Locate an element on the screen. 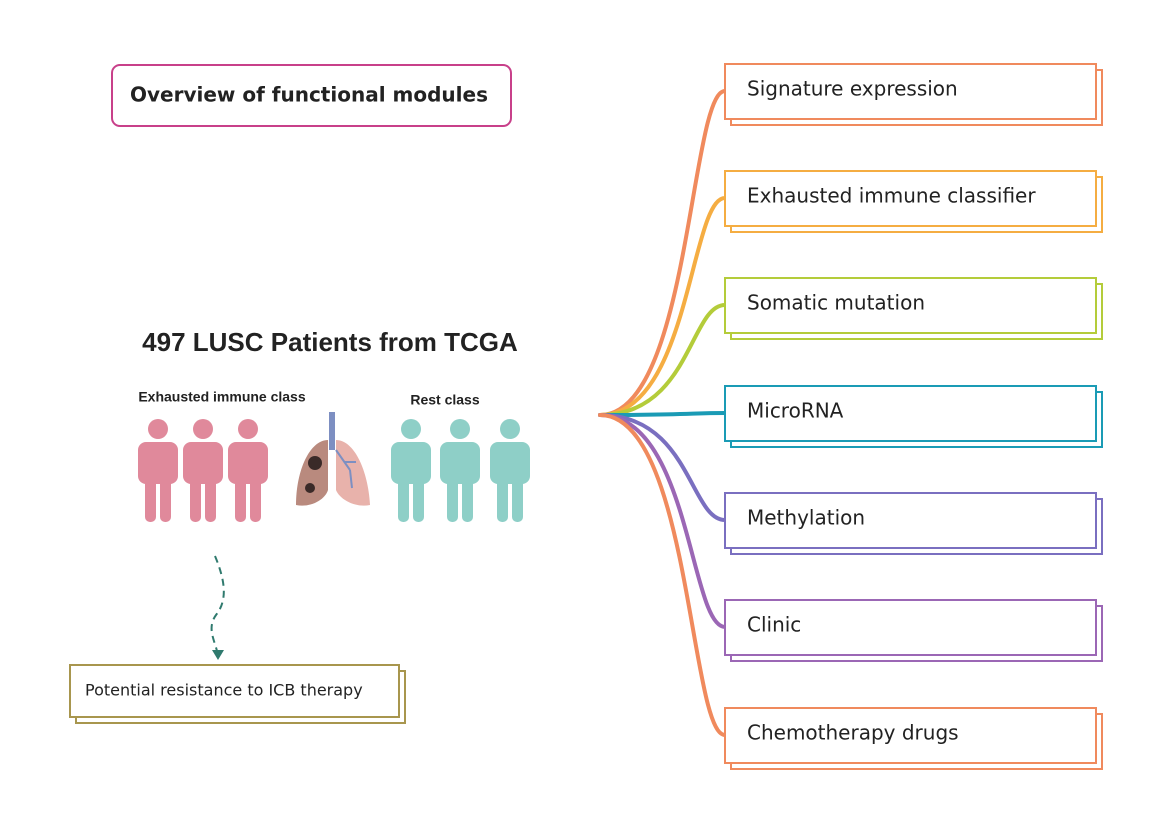  arrow is located at coordinates (217, 607).